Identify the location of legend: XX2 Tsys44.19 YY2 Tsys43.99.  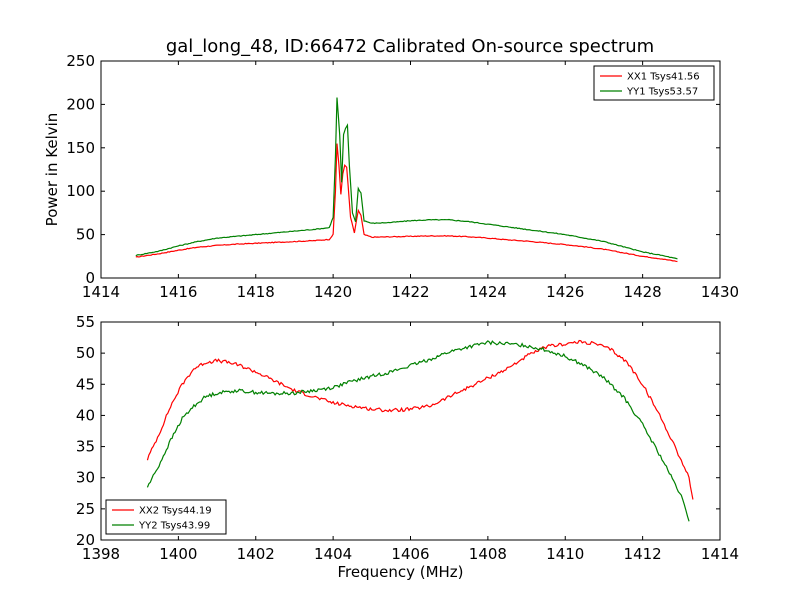
(166, 517).